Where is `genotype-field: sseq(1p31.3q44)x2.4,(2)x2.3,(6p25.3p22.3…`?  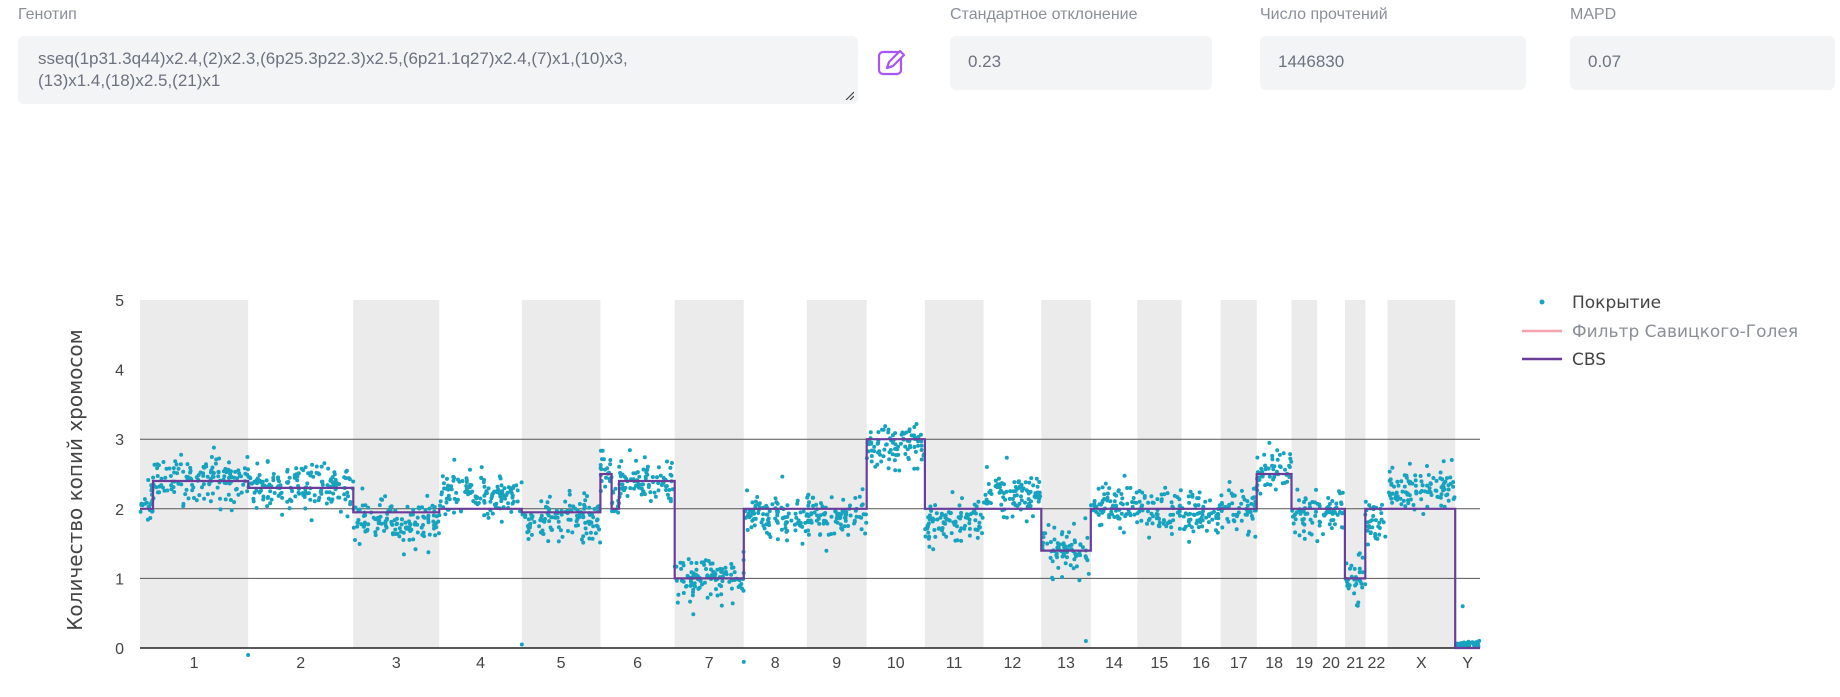
genotype-field: sseq(1p31.3q44)x2.4,(2)x2.3,(6p25.3p22.3… is located at coordinates (438, 70).